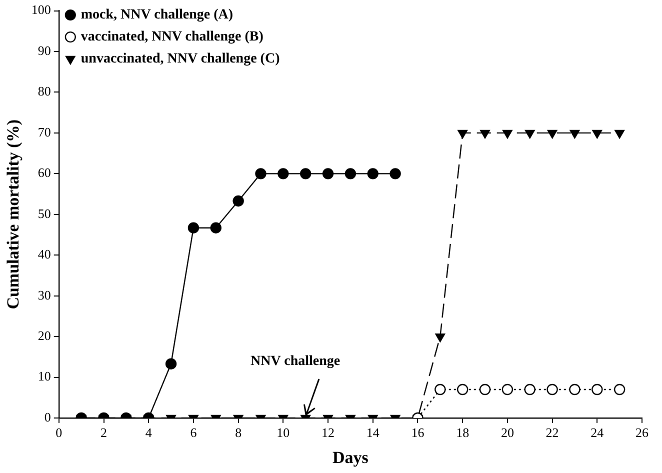  Describe the element at coordinates (238, 432) in the screenshot. I see `x-tick-label: 8` at that location.